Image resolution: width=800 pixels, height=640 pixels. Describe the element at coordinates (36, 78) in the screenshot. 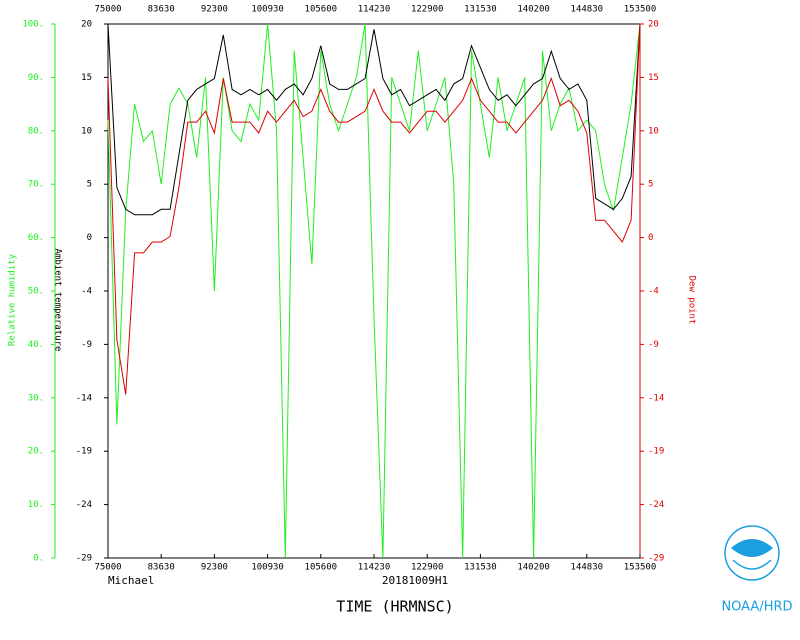

I see `y-tick-label: 90.` at that location.